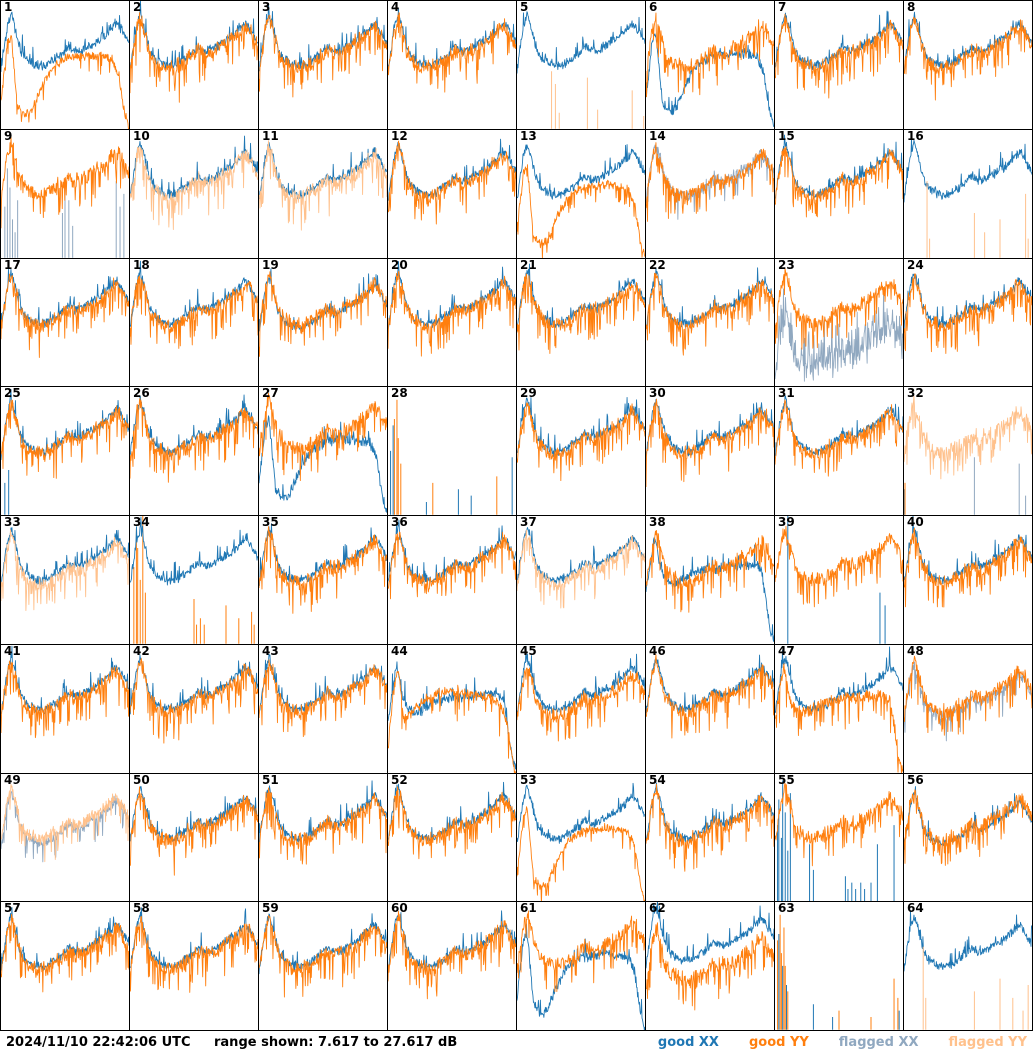 This screenshot has height=1053, width=1033. I want to click on panel-number: 62, so click(657, 909).